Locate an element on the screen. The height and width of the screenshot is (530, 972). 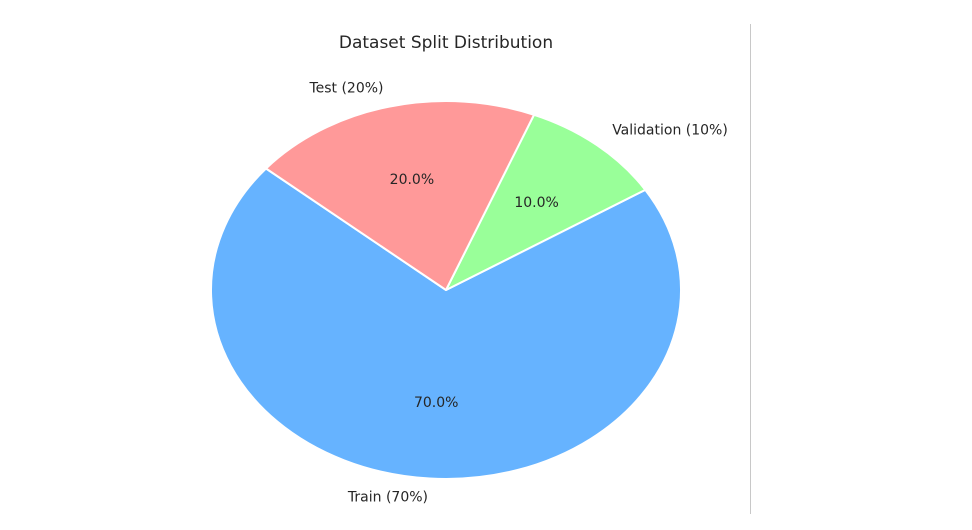
slice-percent-label: 20.0% is located at coordinates (412, 180).